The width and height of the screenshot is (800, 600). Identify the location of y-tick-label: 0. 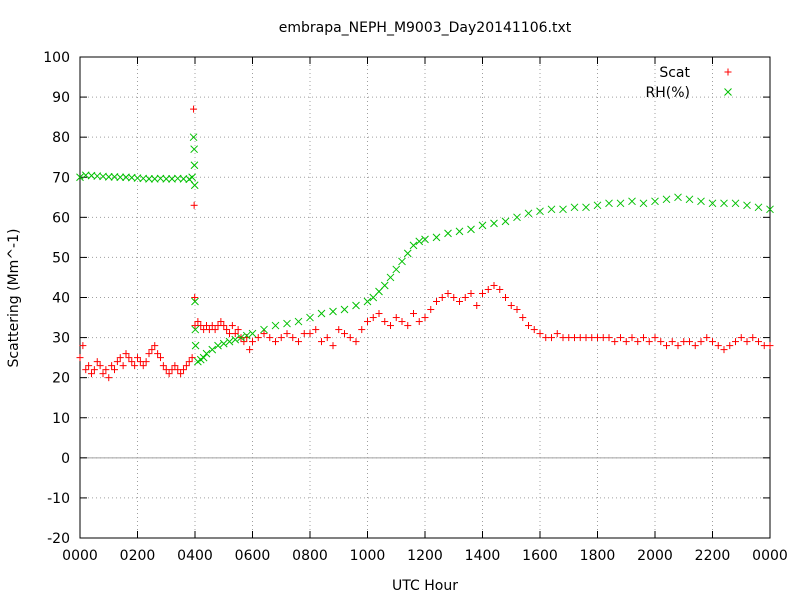
(65, 459).